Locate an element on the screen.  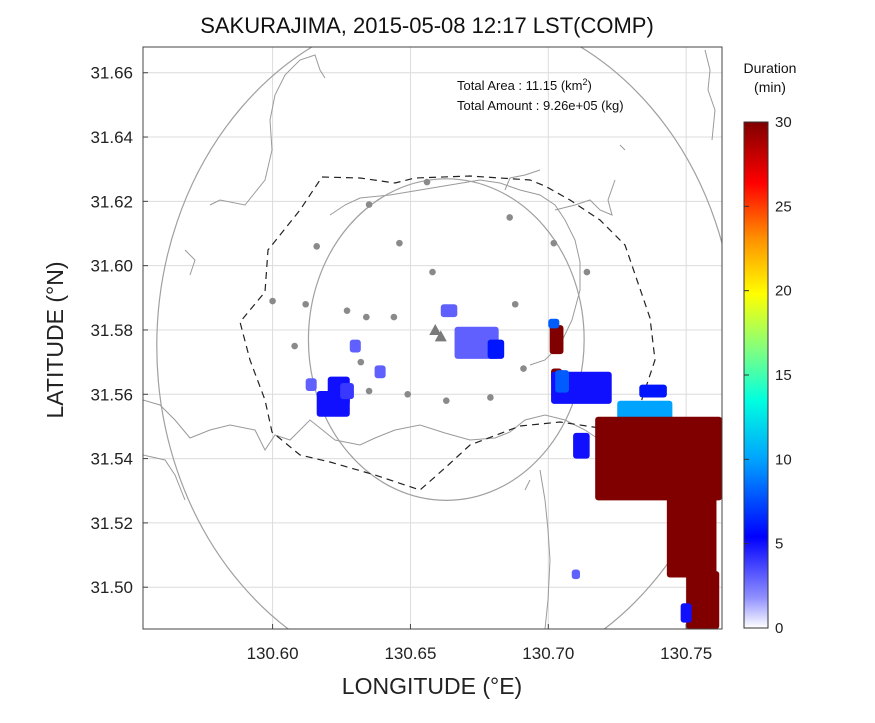
x-axis-ticks: 130.60 130.65 130.70 130.75 is located at coordinates (479, 643).